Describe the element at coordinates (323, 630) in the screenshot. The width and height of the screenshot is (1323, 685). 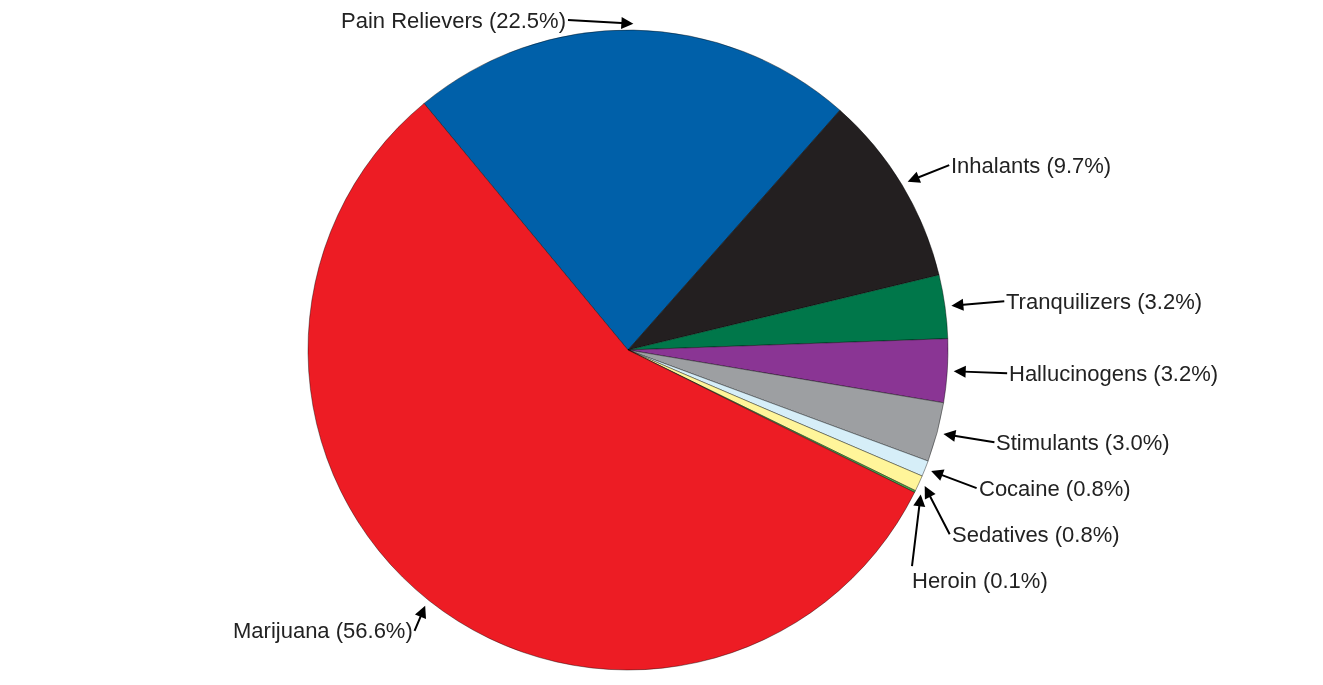
I see `slice-label: Marijuana (56.6%)` at that location.